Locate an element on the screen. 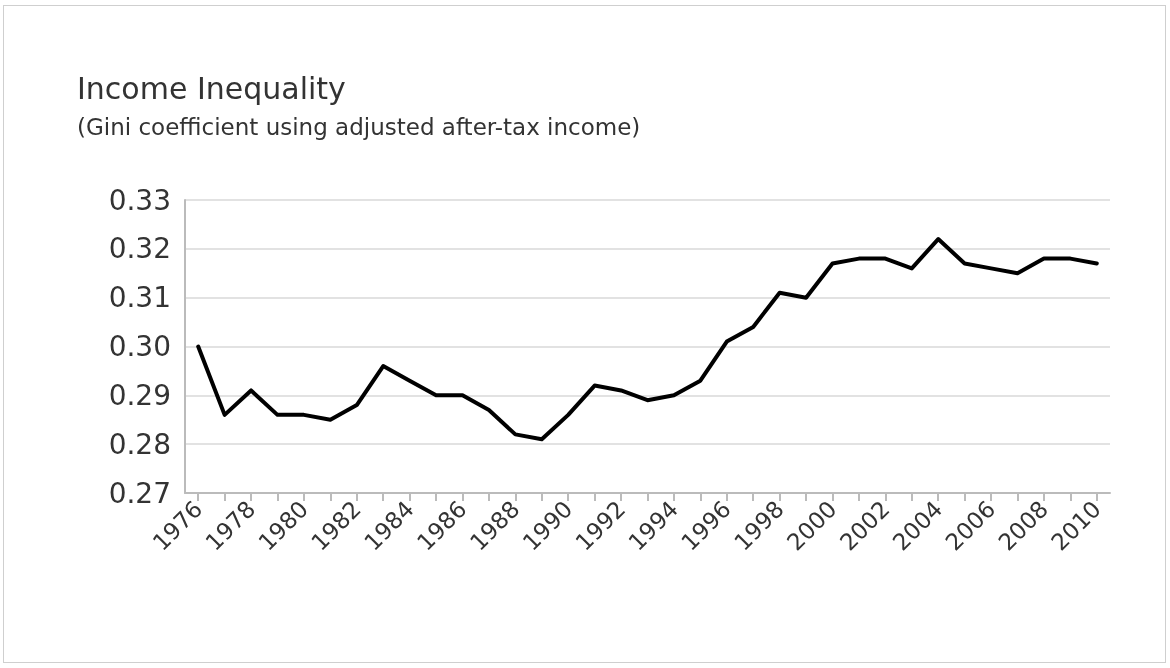 This screenshot has width=1170, height=668. y-tick-label: 0.27 is located at coordinates (139, 493).